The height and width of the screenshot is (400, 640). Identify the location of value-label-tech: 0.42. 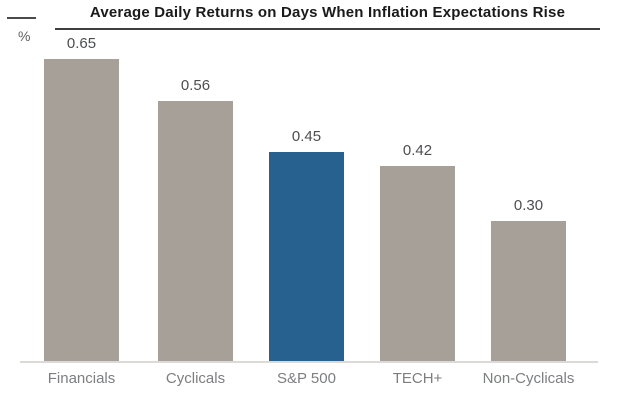
(417, 150).